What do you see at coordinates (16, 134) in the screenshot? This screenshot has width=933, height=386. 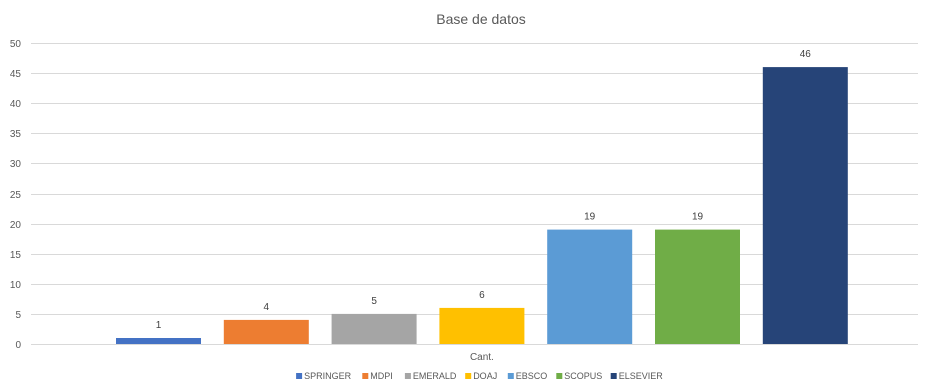 I see `y-tick-label: 35` at bounding box center [16, 134].